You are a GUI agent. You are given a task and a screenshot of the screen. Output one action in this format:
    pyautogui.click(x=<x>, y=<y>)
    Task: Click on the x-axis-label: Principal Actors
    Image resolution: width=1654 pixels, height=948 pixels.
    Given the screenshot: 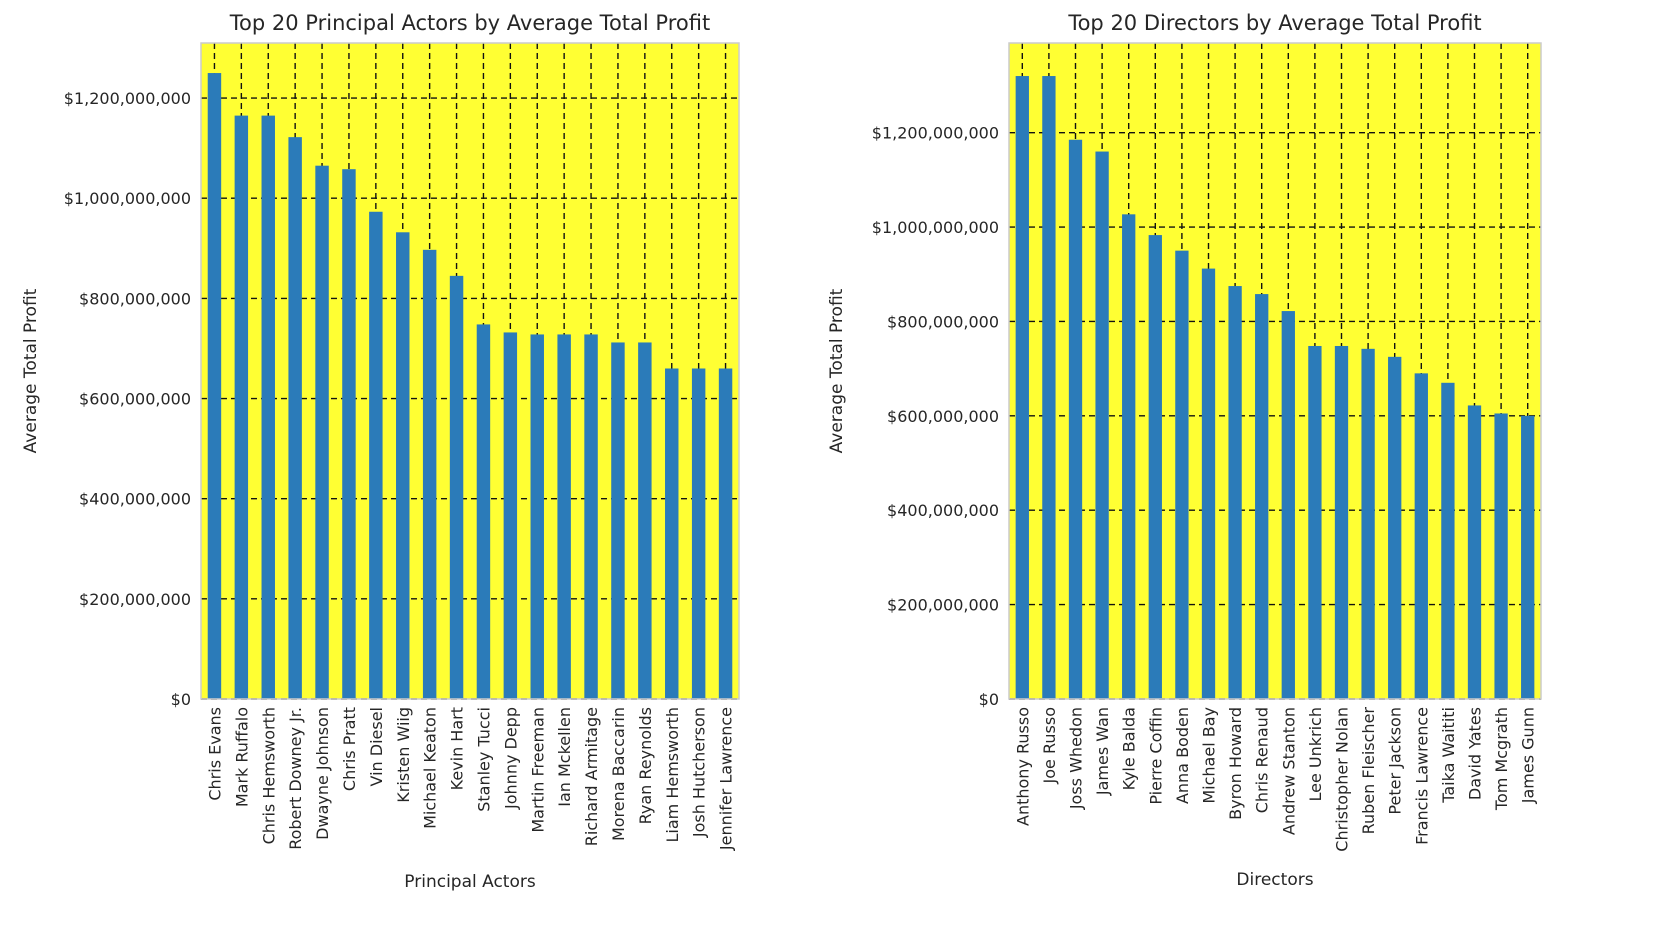 What is the action you would take?
    pyautogui.click(x=470, y=882)
    